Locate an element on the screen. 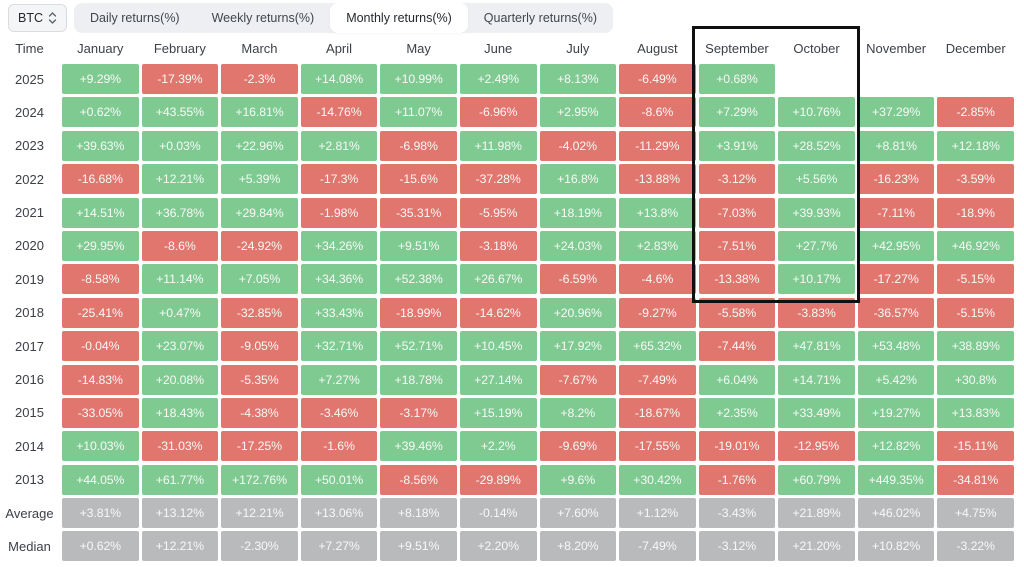  return-cell: -1.98% is located at coordinates (339, 212).